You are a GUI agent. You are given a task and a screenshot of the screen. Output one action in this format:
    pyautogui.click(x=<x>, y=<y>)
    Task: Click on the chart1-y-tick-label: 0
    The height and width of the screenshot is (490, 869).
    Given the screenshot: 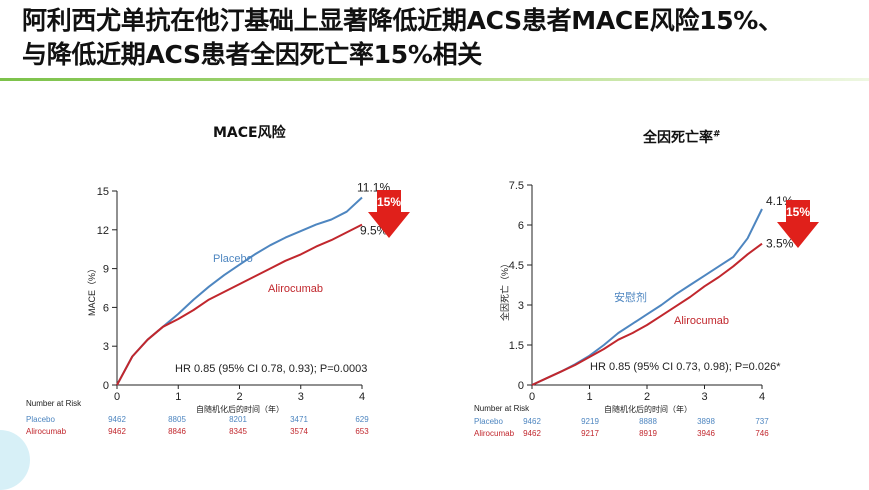 What is the action you would take?
    pyautogui.click(x=106, y=386)
    